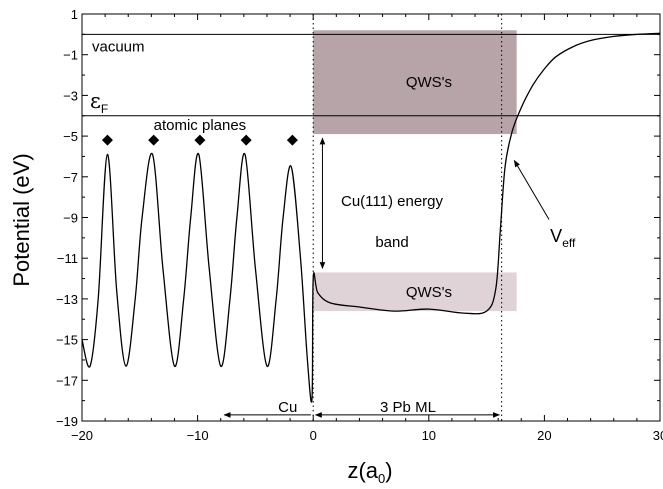  Describe the element at coordinates (429, 435) in the screenshot. I see `x-tick-label-3: 10` at that location.